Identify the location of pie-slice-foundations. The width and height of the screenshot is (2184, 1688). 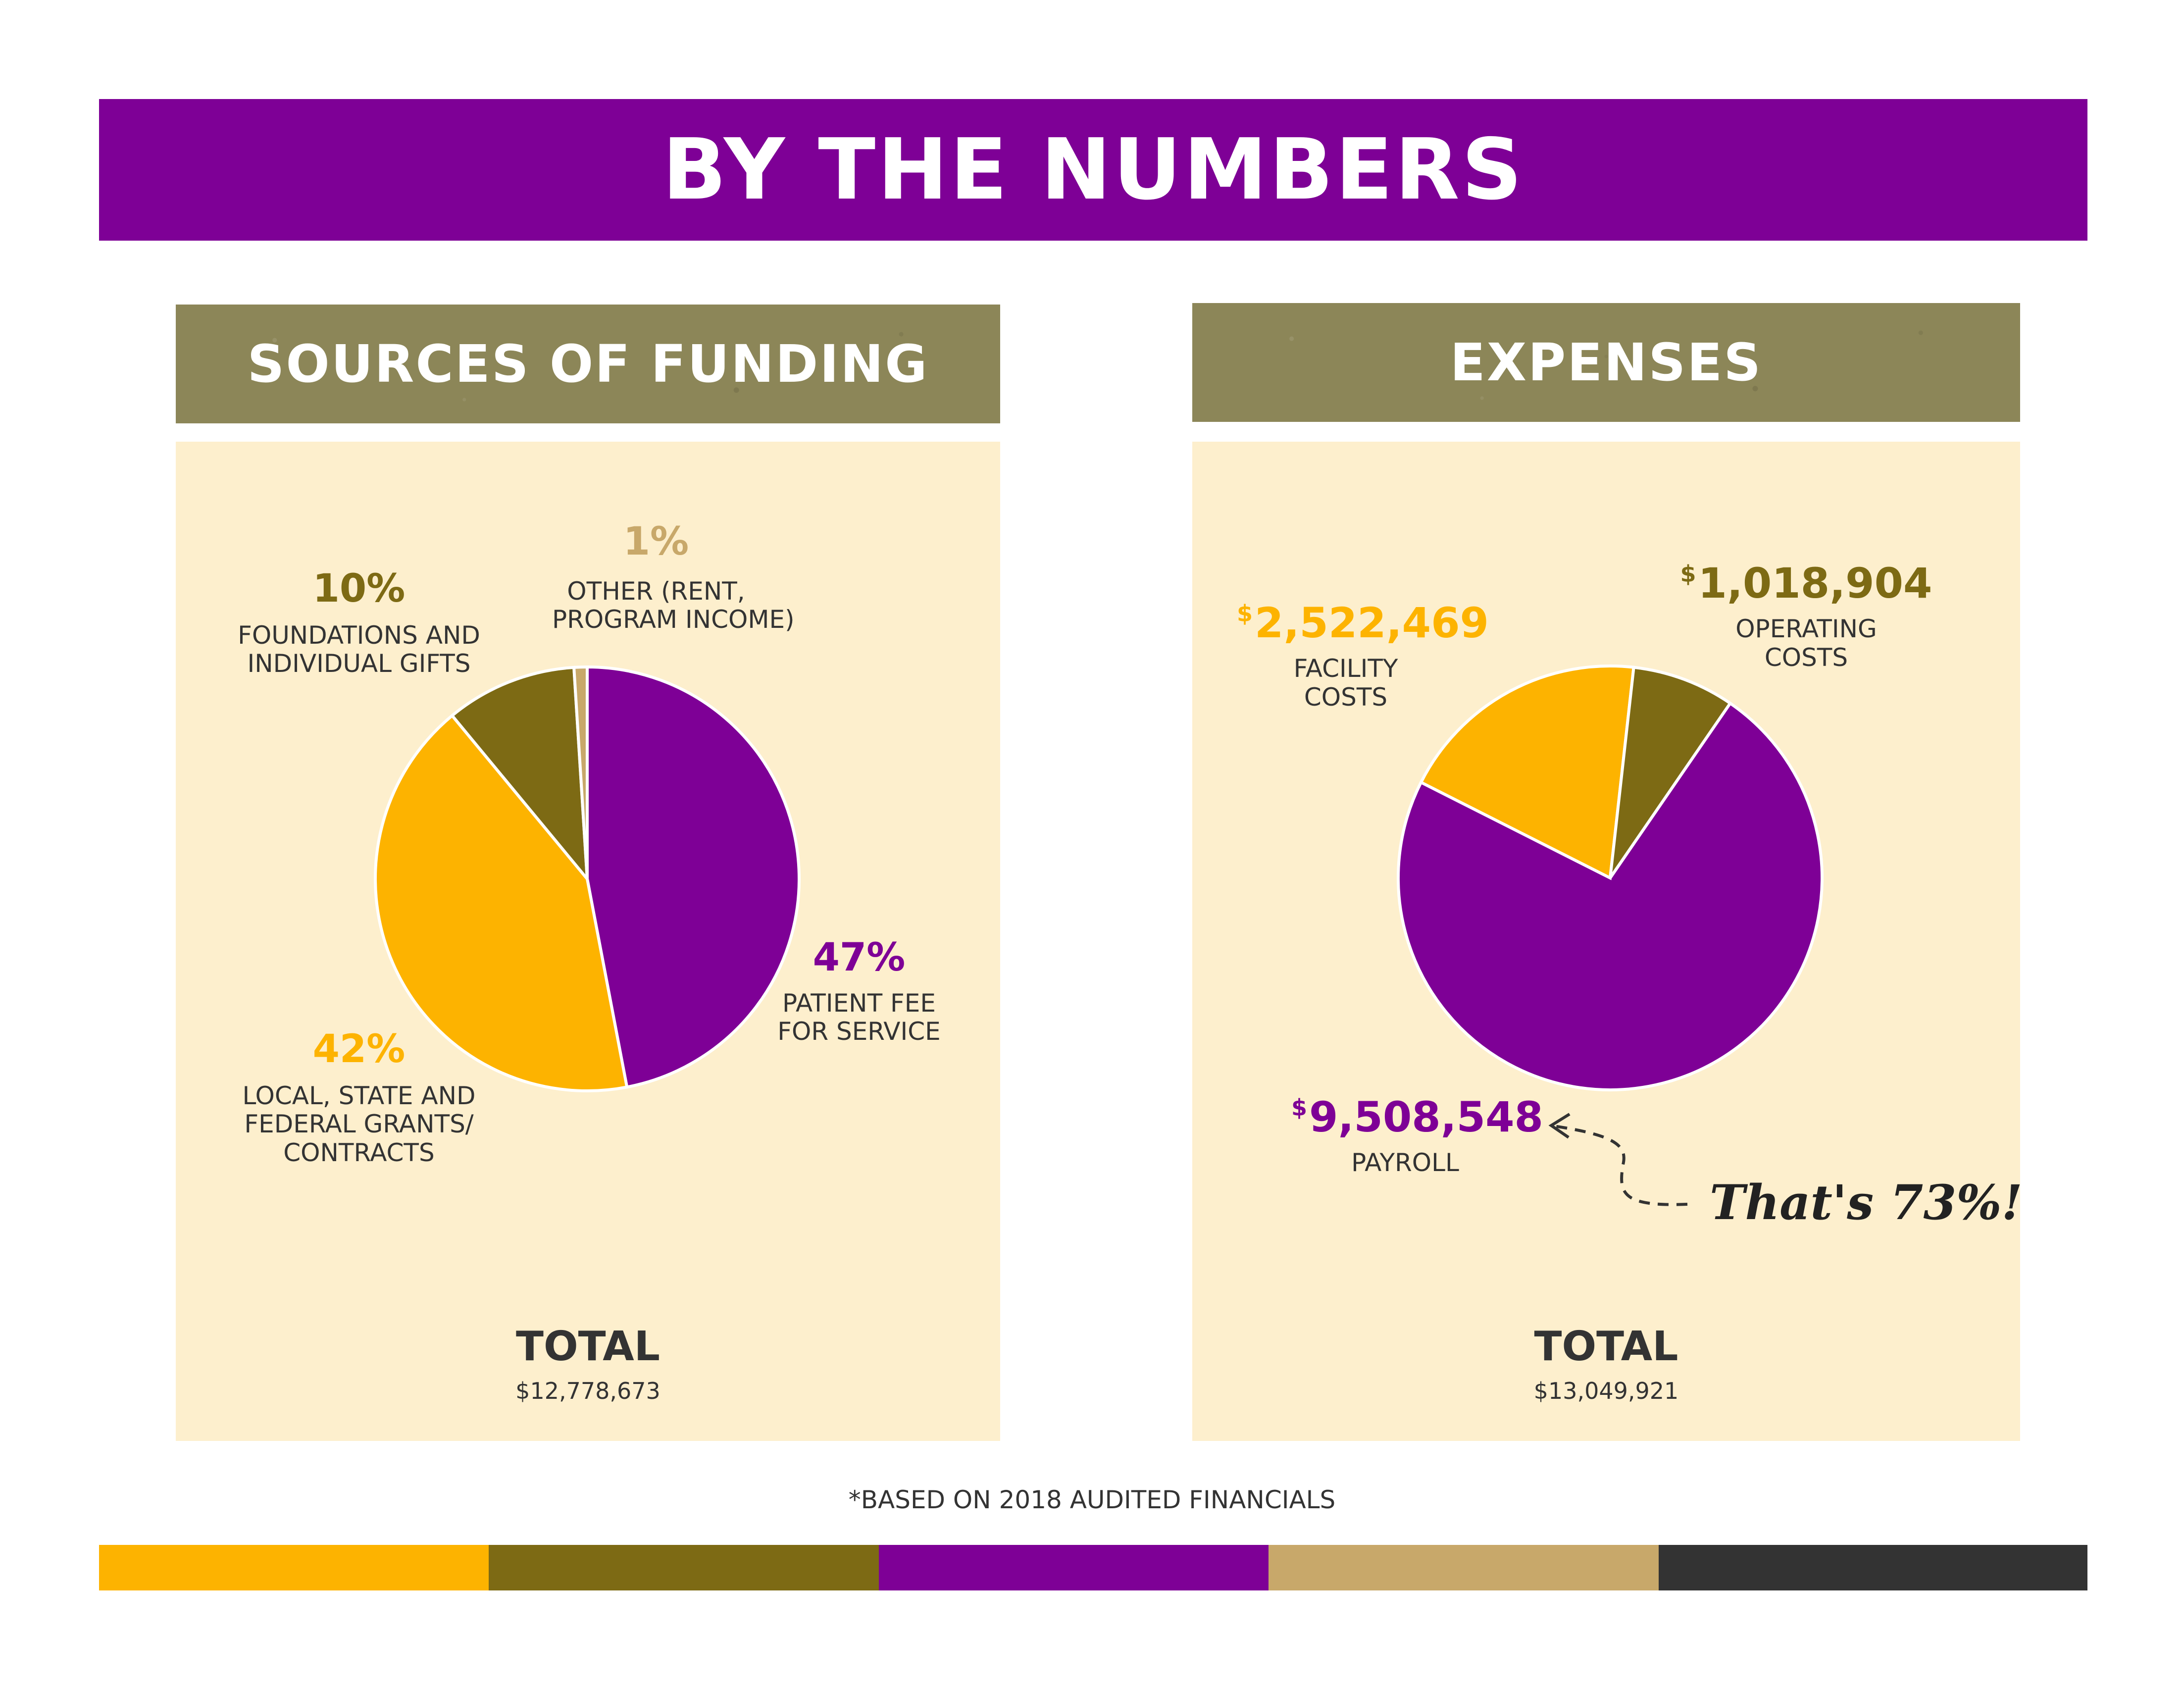
(519, 774).